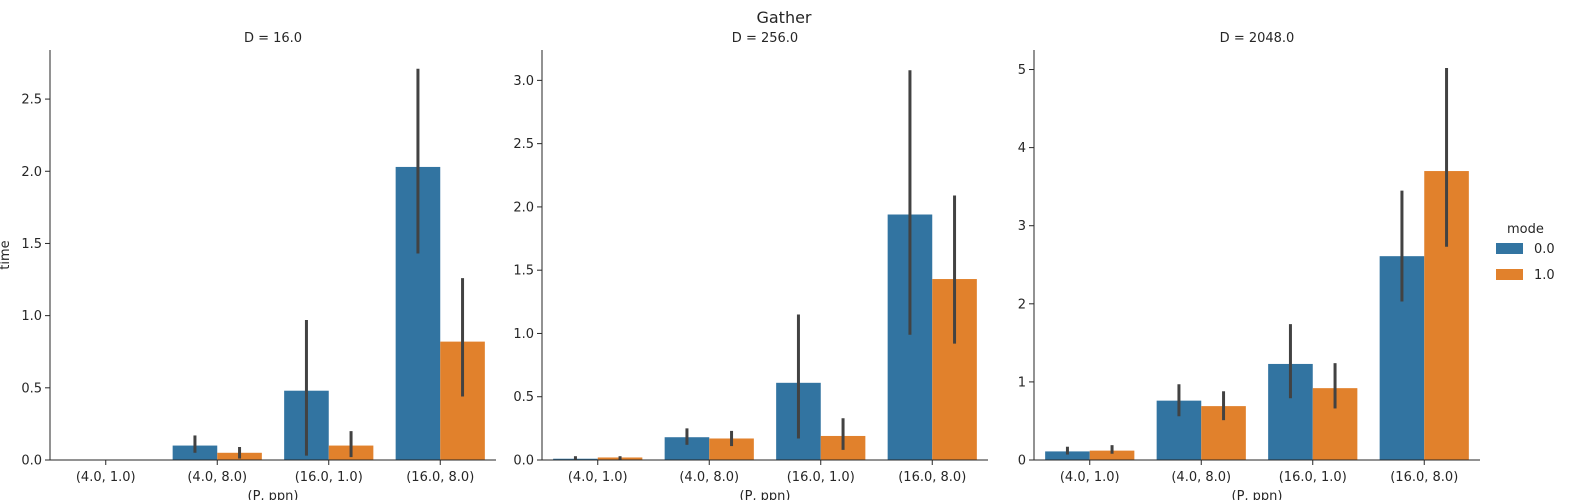 This screenshot has height=500, width=1572. Describe the element at coordinates (1525, 252) in the screenshot. I see `legend: mode 0.0 1.0` at that location.